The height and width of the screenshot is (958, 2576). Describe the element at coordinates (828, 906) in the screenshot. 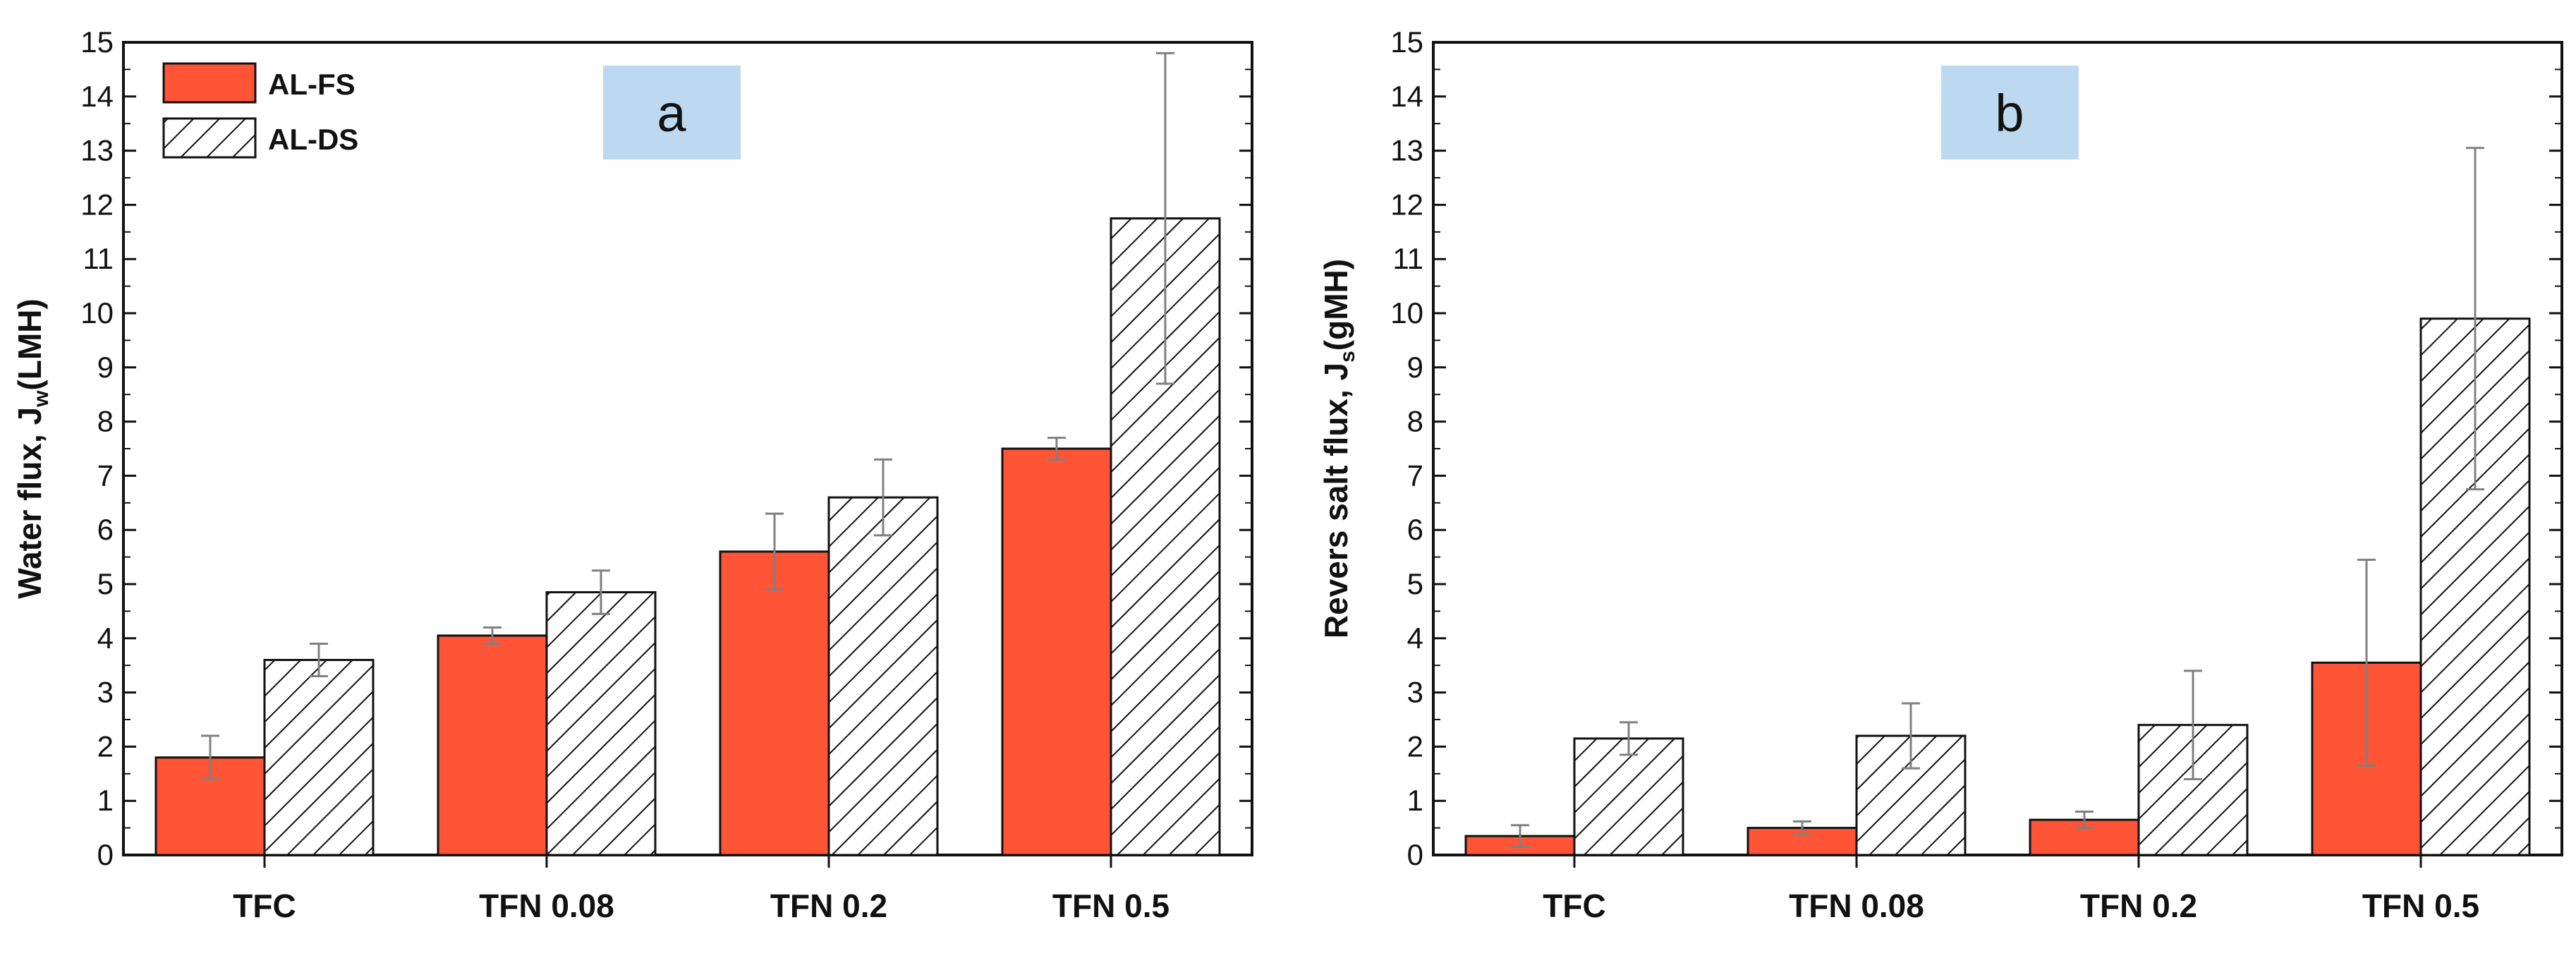

I see `panel-a-category-label: TFN 0.2` at that location.